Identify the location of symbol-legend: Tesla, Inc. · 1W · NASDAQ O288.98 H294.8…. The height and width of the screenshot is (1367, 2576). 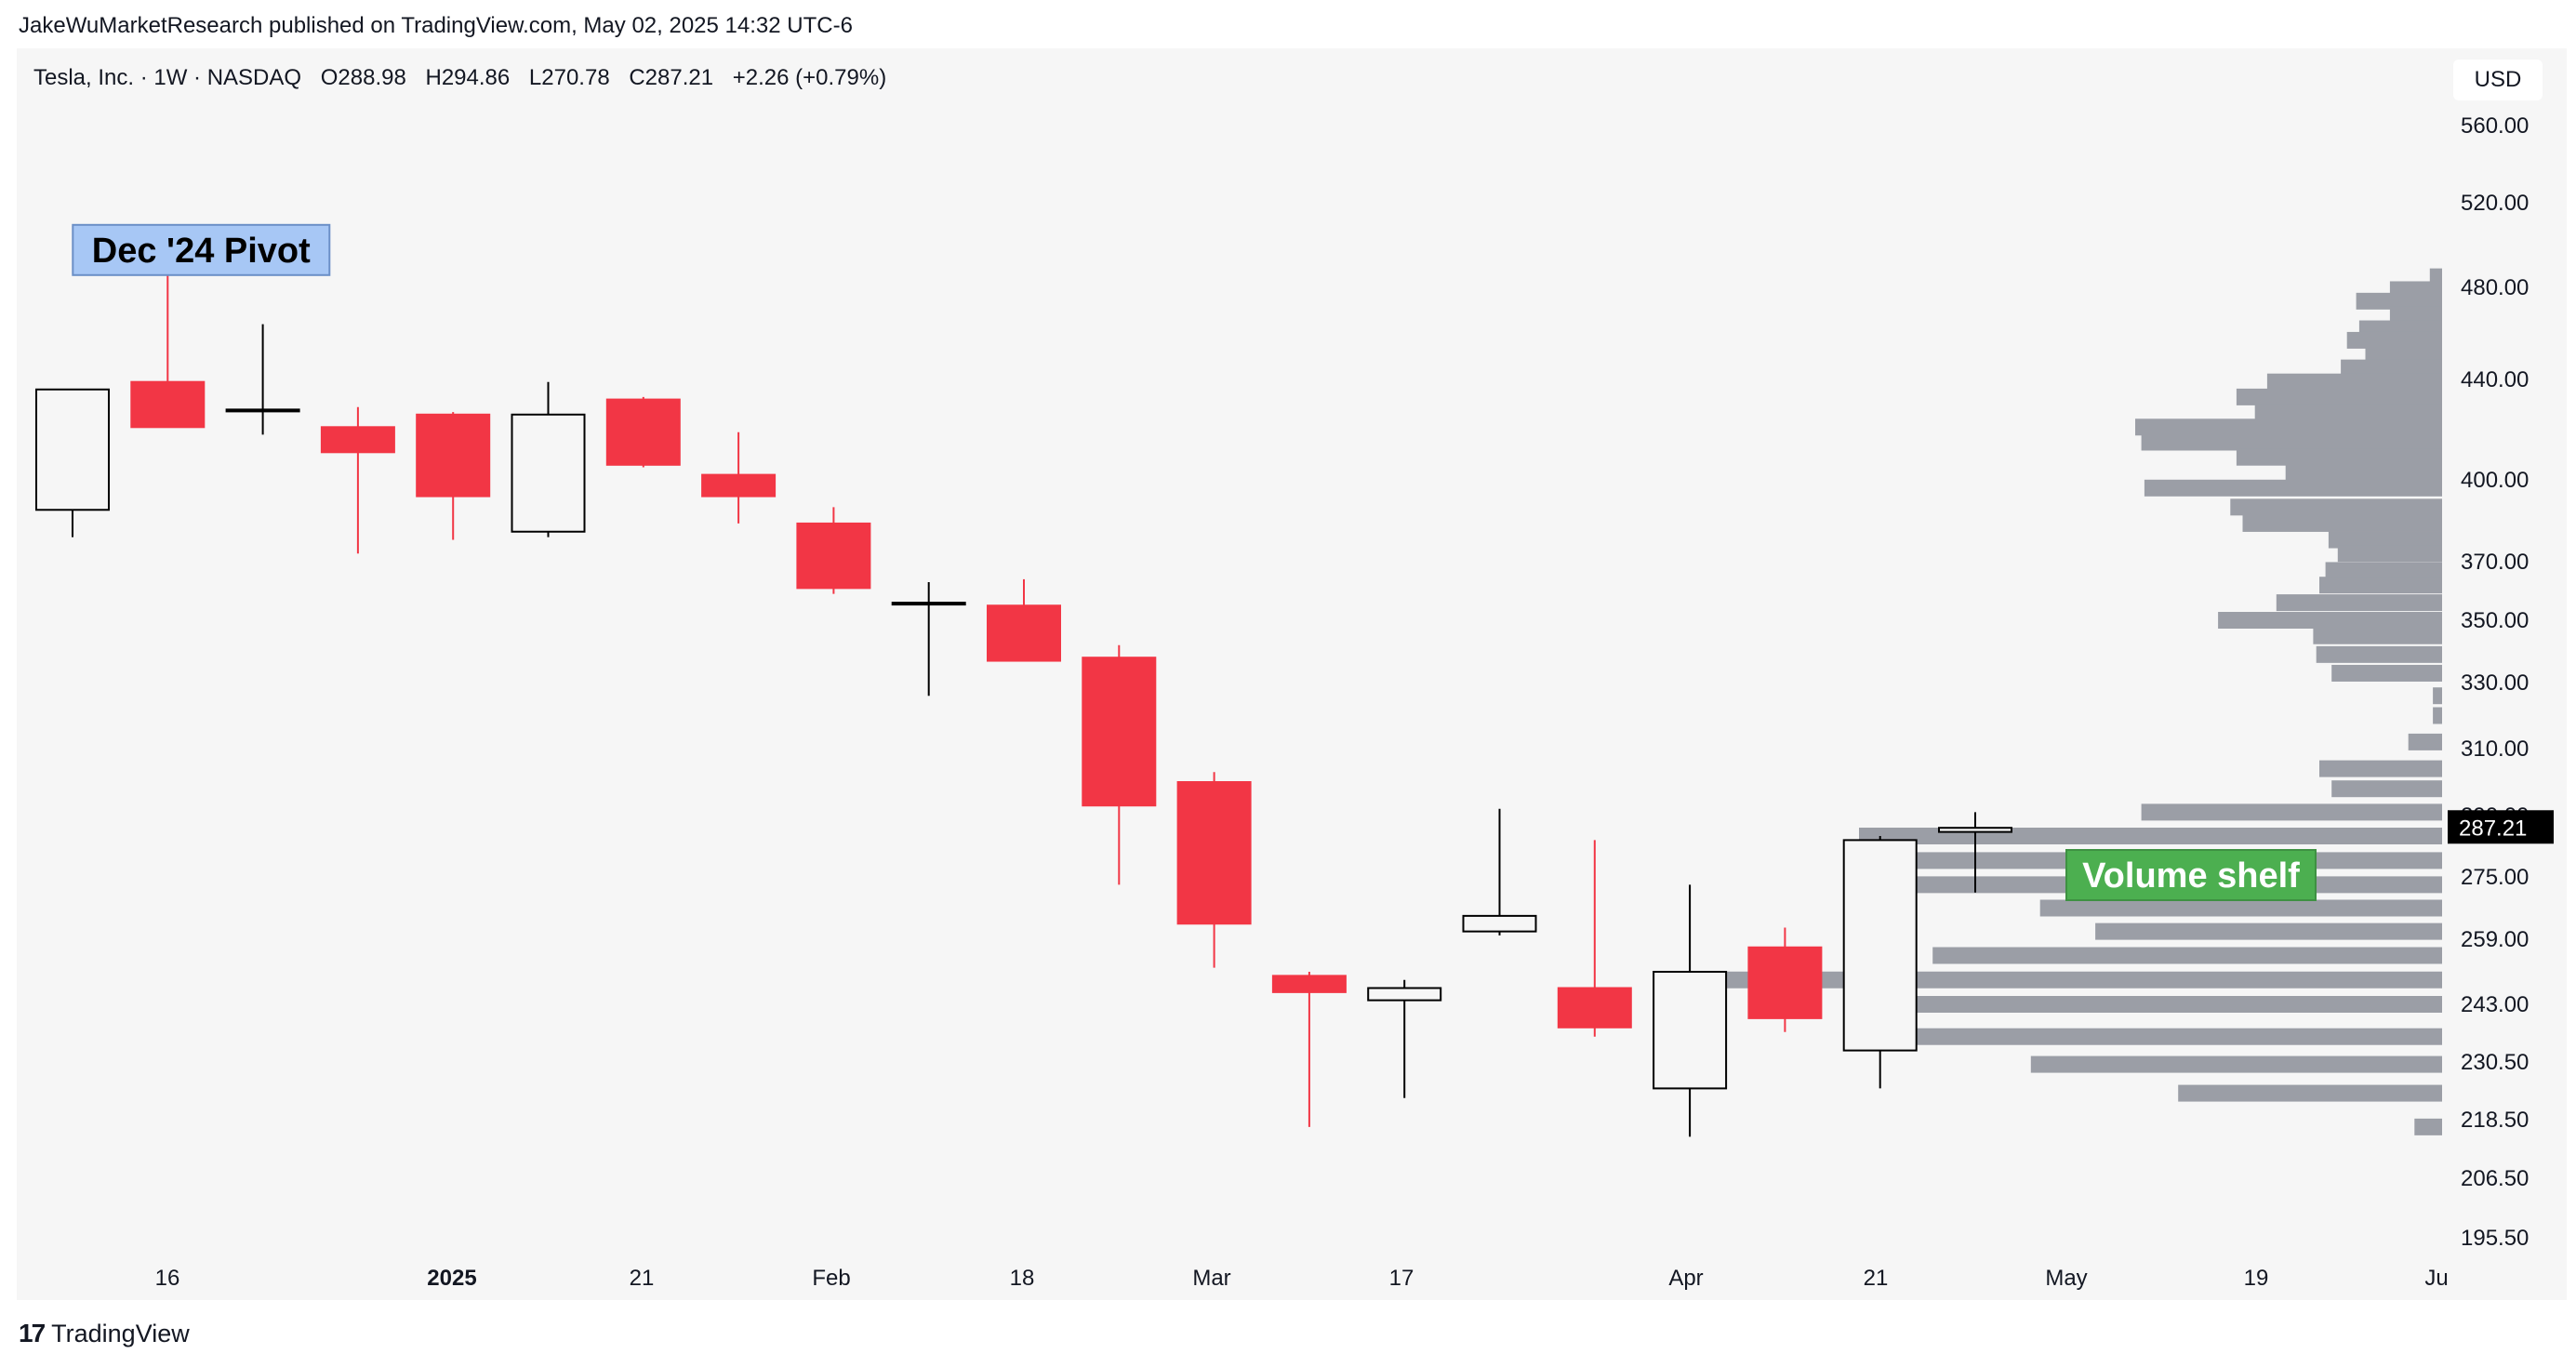
(466, 78).